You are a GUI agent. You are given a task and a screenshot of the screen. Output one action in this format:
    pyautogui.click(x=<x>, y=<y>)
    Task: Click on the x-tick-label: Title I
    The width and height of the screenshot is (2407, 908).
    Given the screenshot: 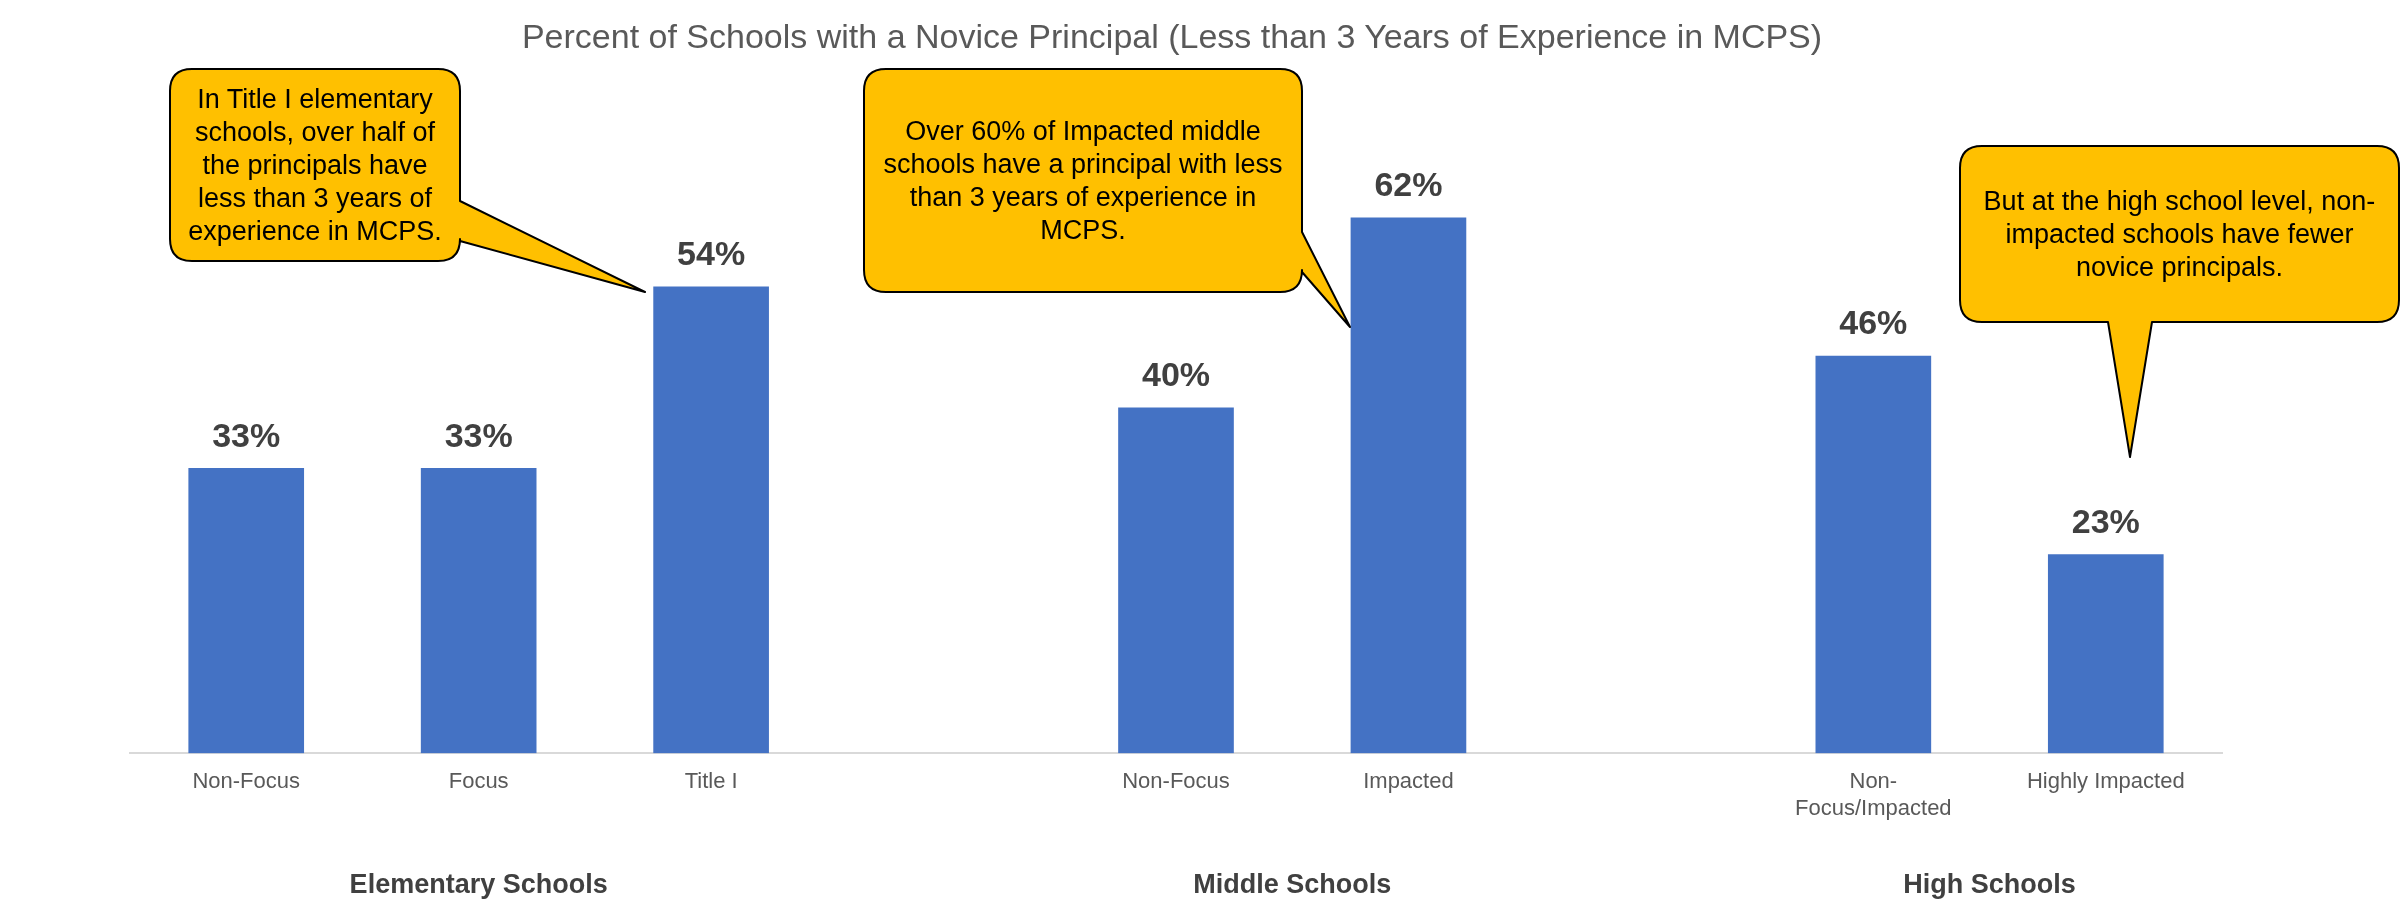 What is the action you would take?
    pyautogui.click(x=711, y=781)
    